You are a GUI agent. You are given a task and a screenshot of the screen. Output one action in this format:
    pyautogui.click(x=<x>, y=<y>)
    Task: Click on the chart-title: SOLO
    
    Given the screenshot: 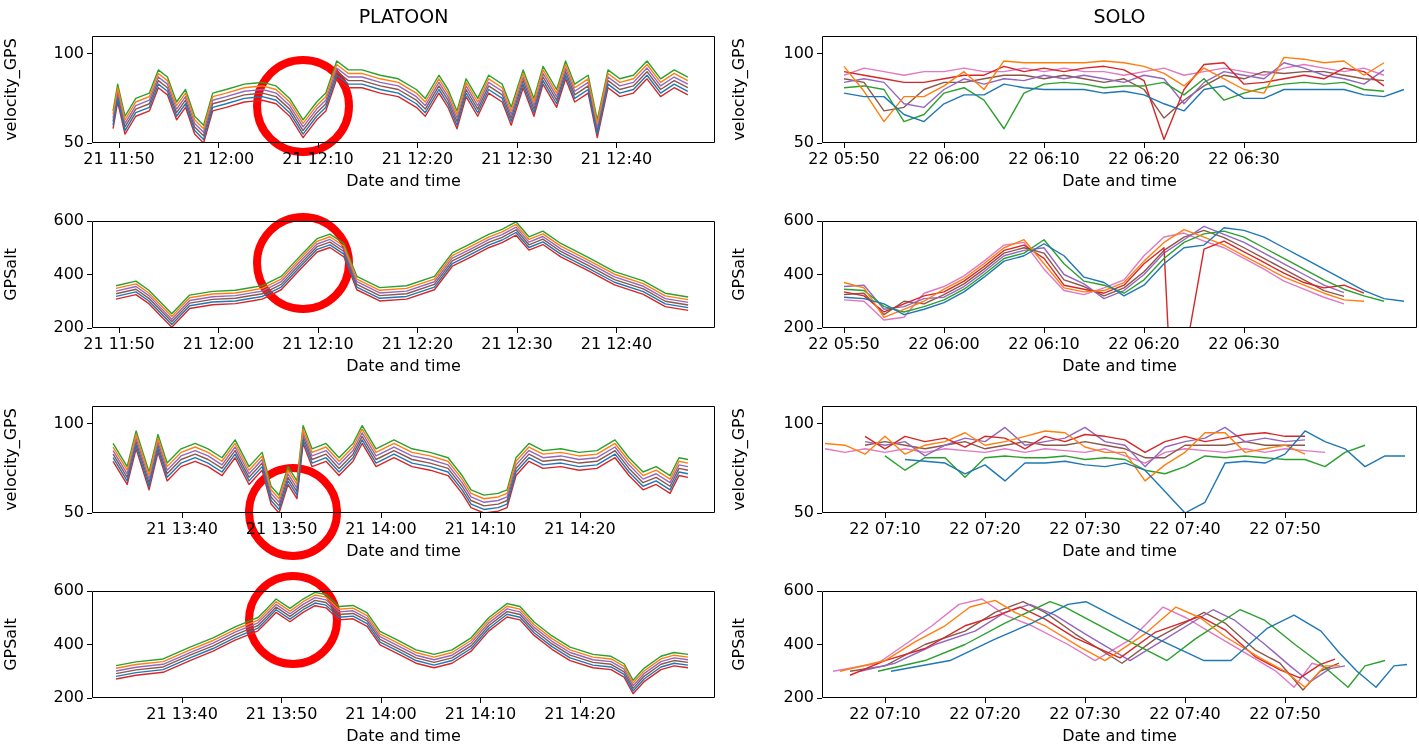 What is the action you would take?
    pyautogui.click(x=1119, y=16)
    